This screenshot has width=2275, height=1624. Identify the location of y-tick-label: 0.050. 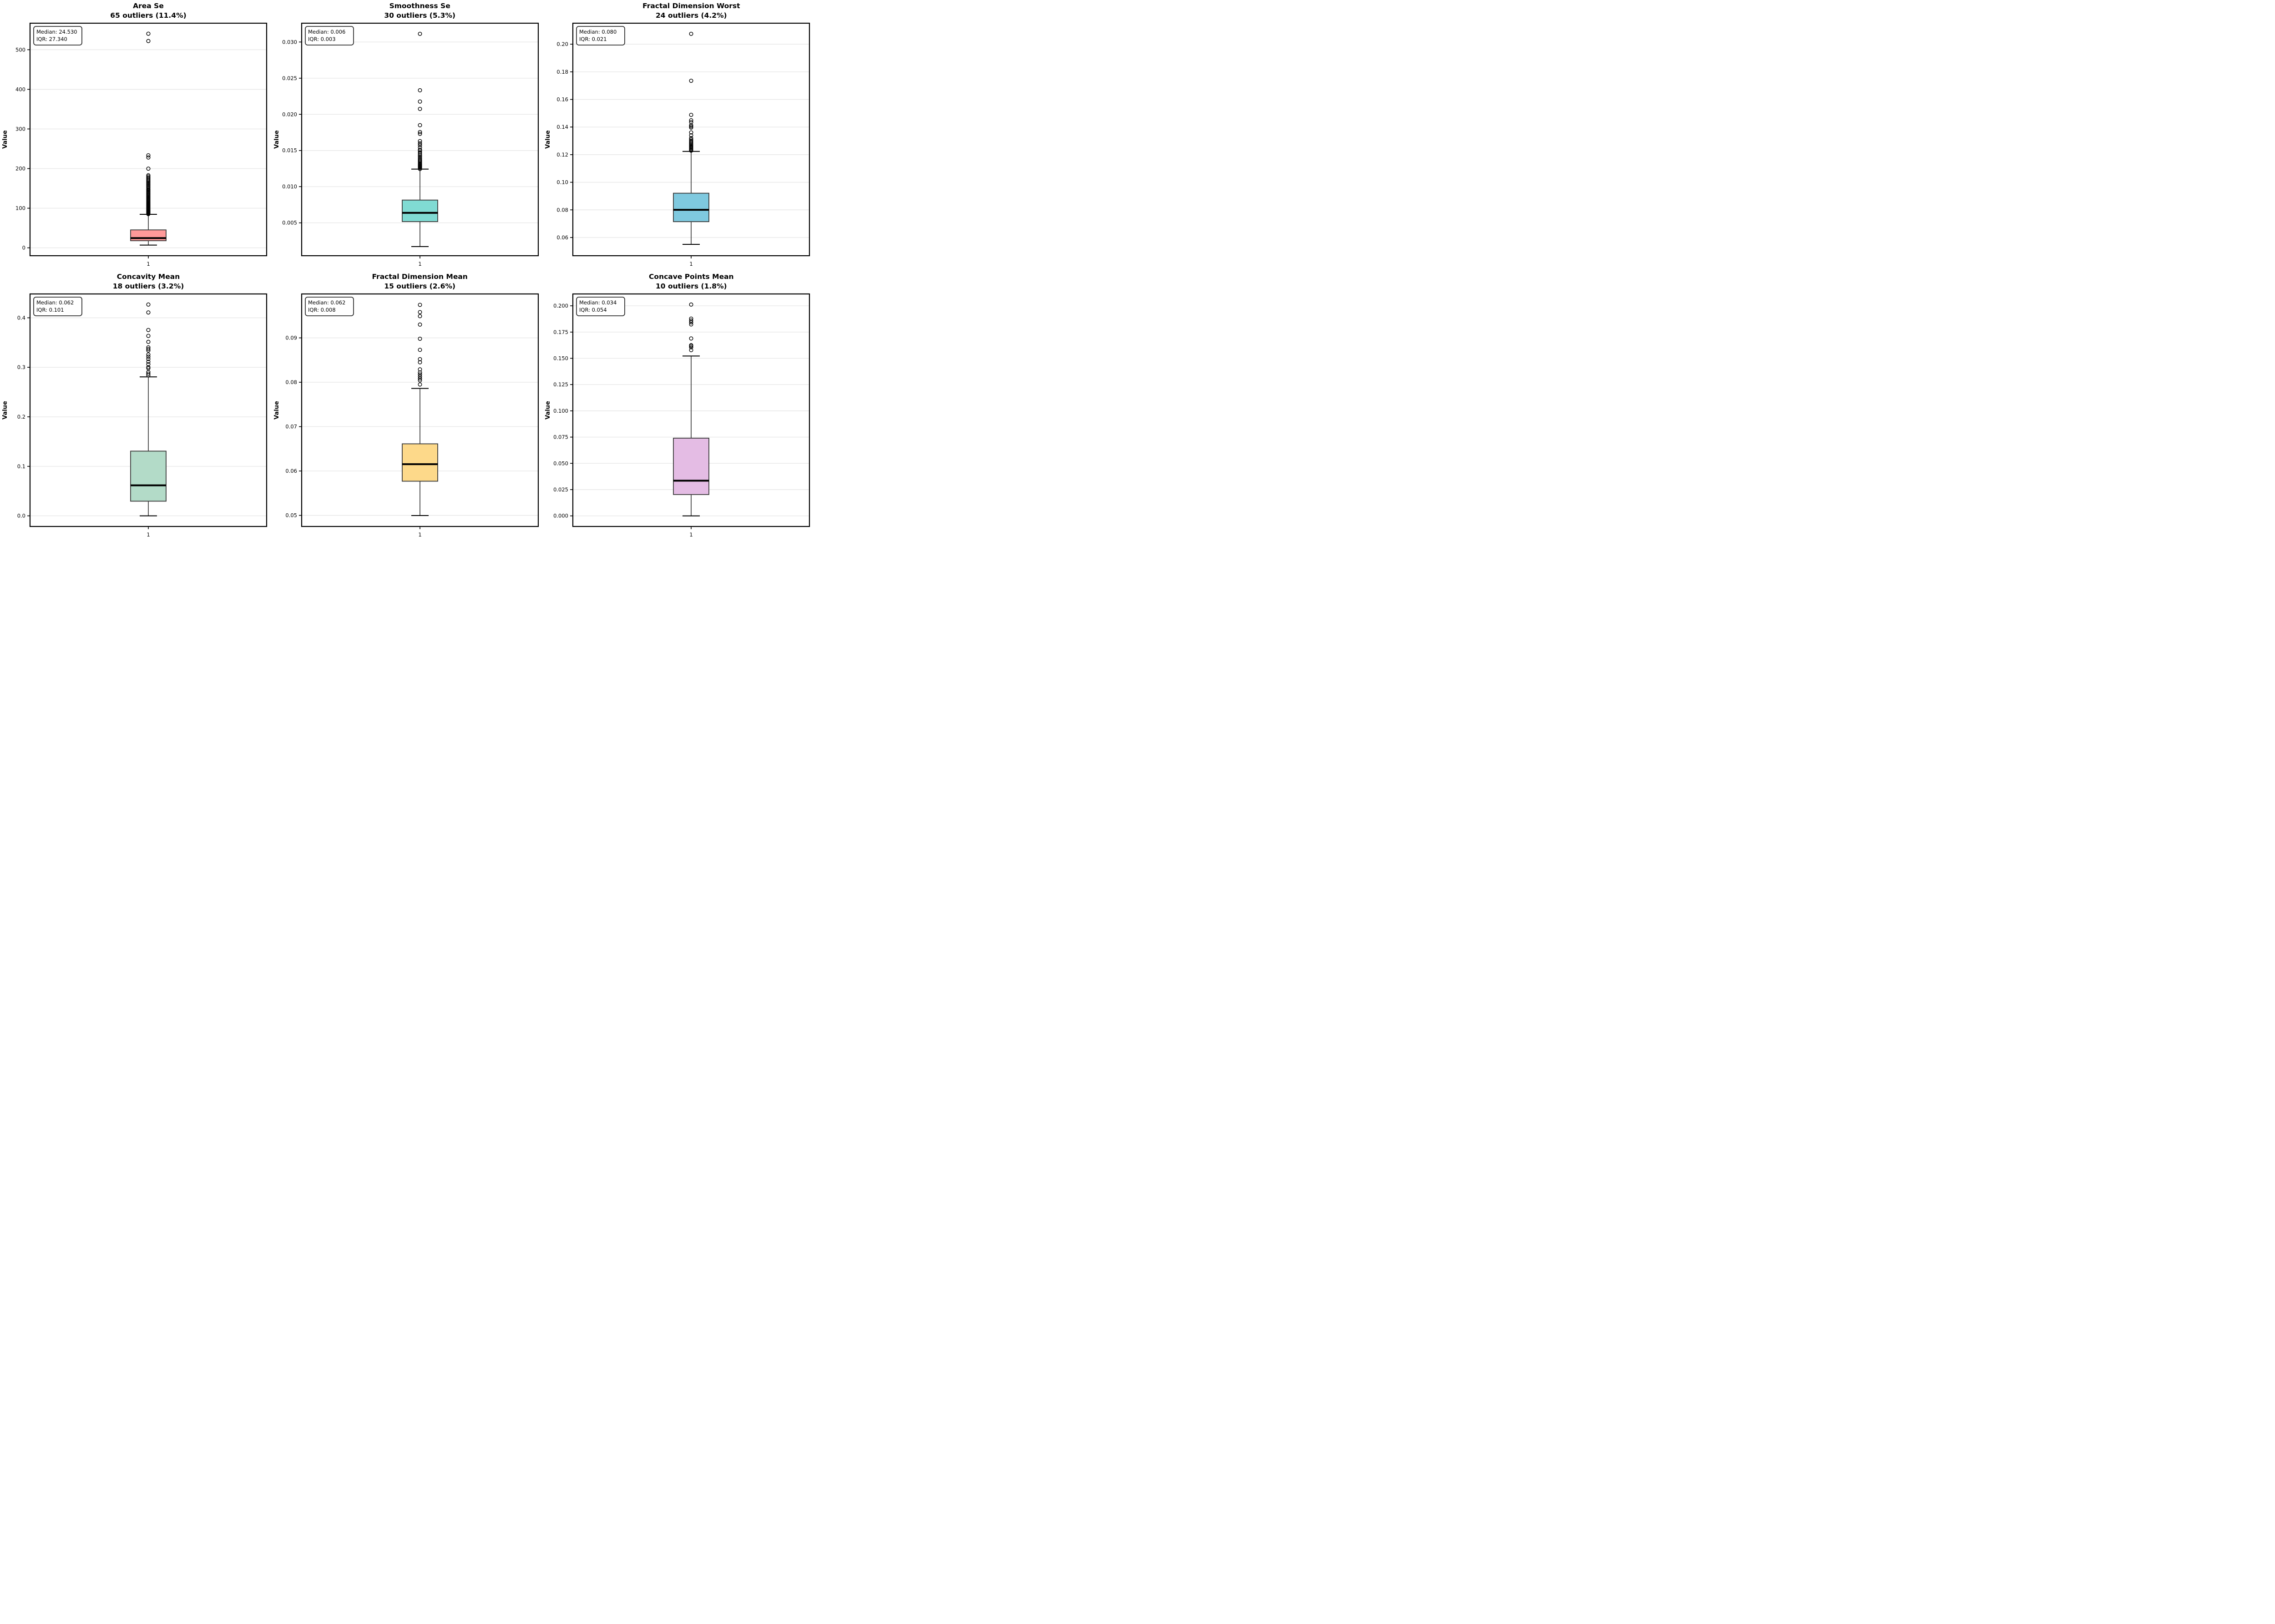
(561, 463).